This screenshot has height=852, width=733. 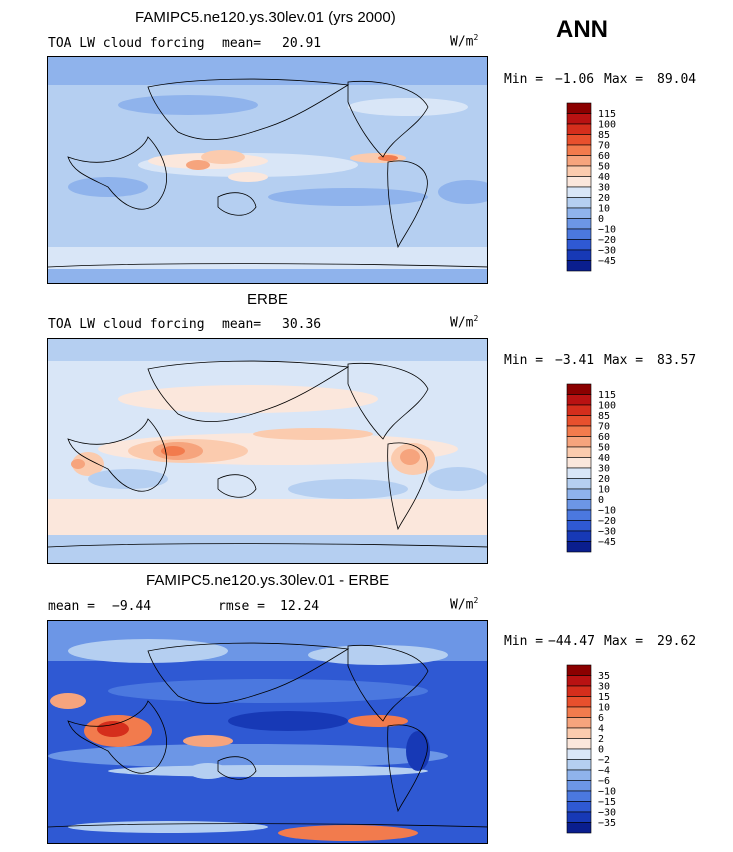 I want to click on colorbar-level-label: 15, so click(x=604, y=697).